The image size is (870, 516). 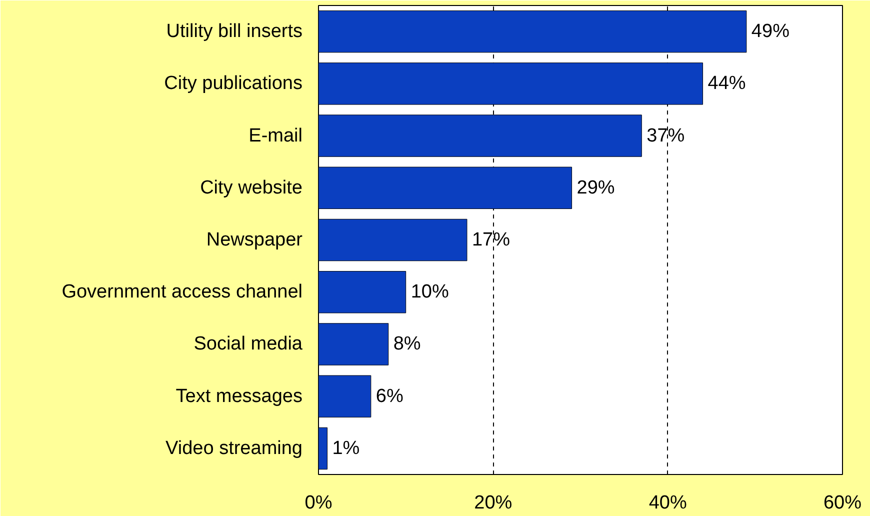 What do you see at coordinates (233, 83) in the screenshot?
I see `y-tick-label: City publications` at bounding box center [233, 83].